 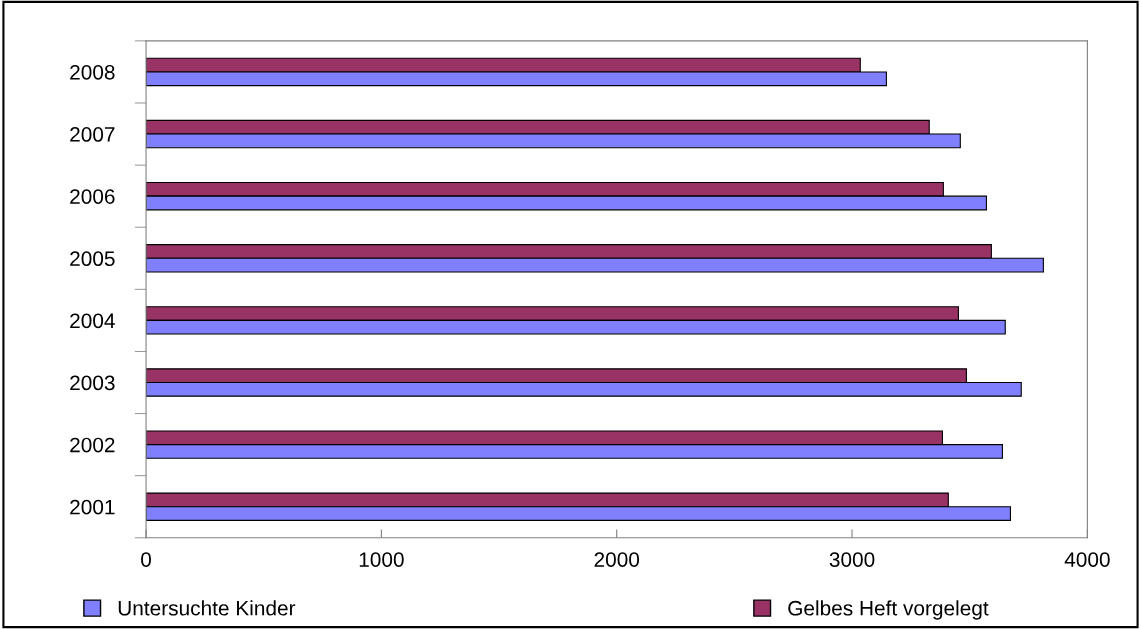 I want to click on y-tick-label: 2002, so click(x=92, y=445).